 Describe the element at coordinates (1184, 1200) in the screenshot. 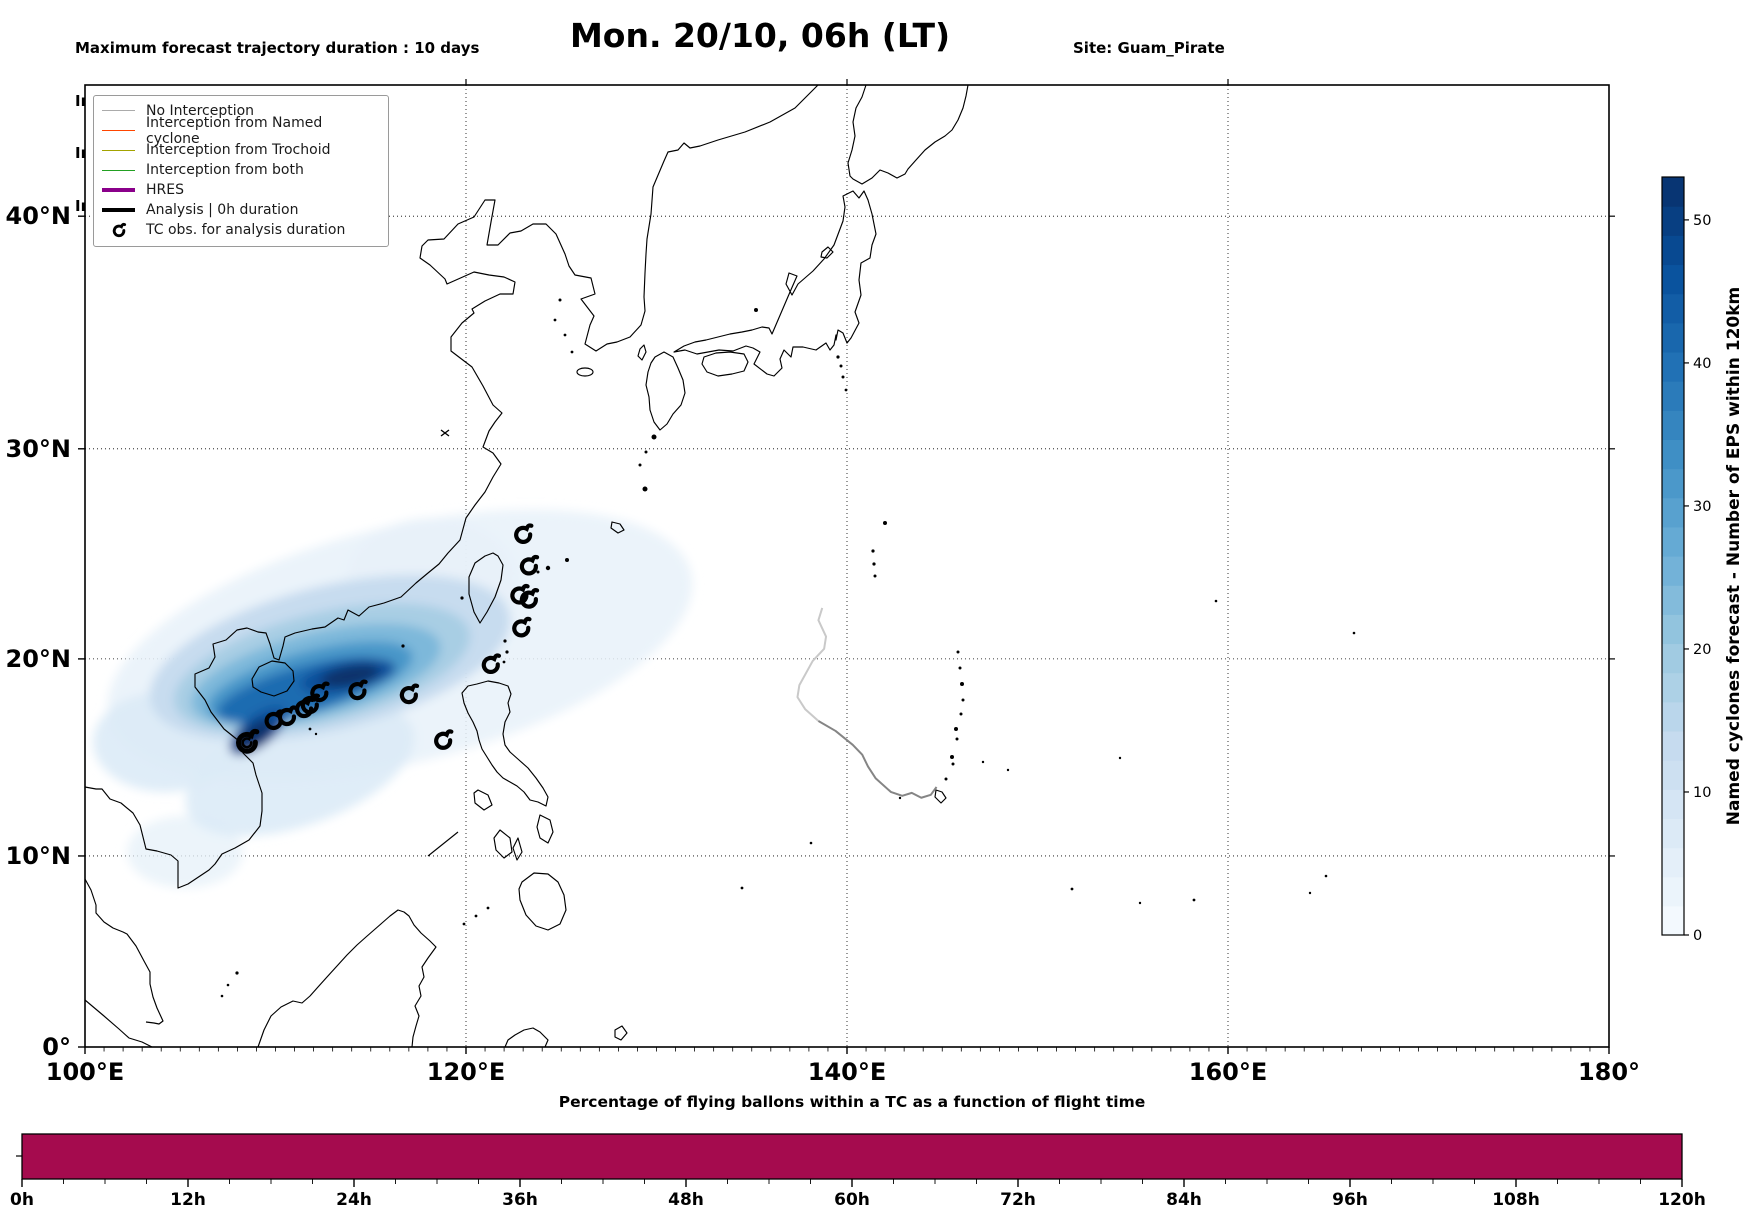

I see `flight-time-label: 84h` at that location.